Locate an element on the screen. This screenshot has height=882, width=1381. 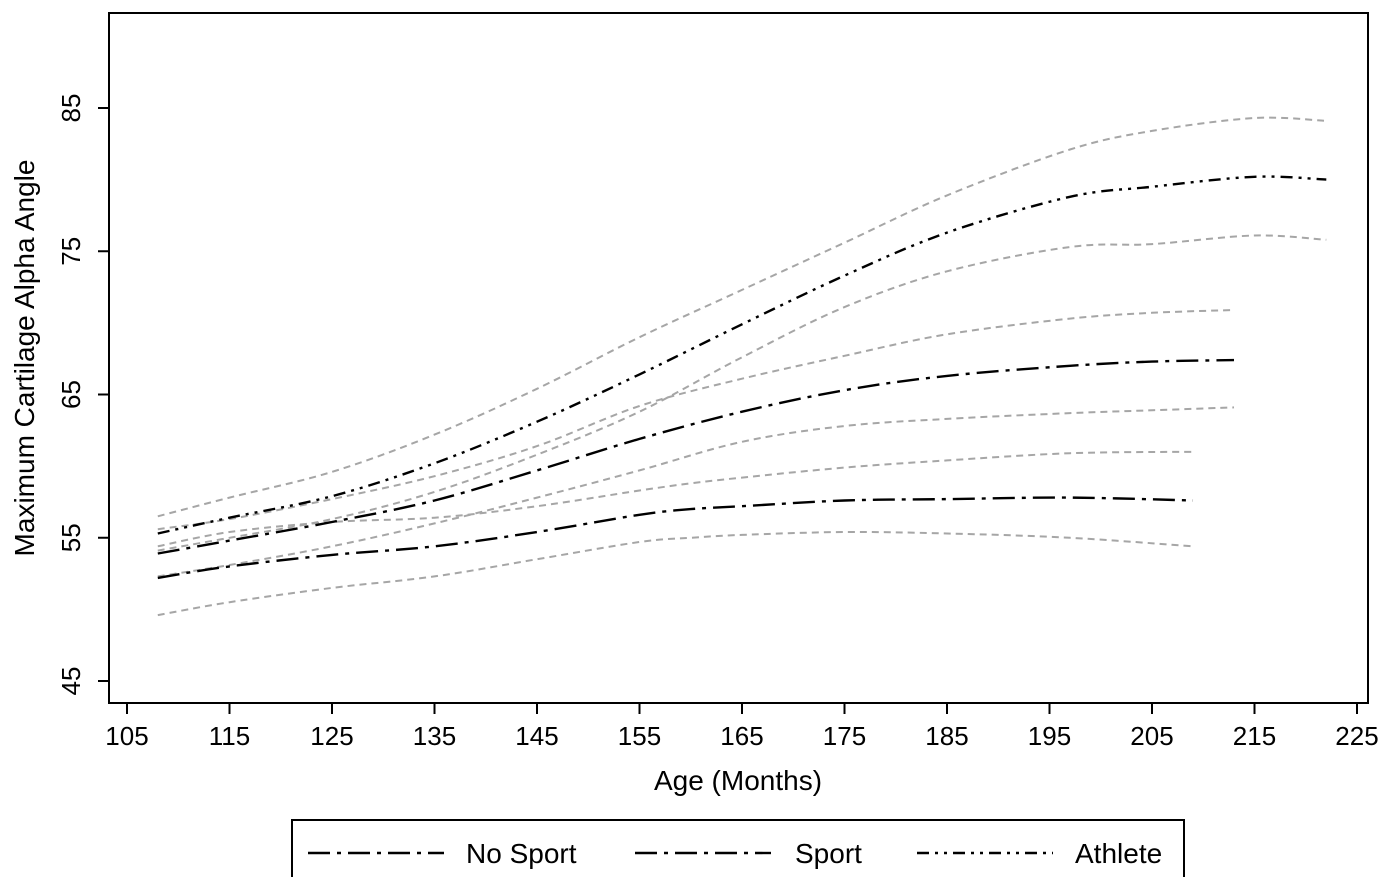
y-tick-label: 45 is located at coordinates (71, 681).